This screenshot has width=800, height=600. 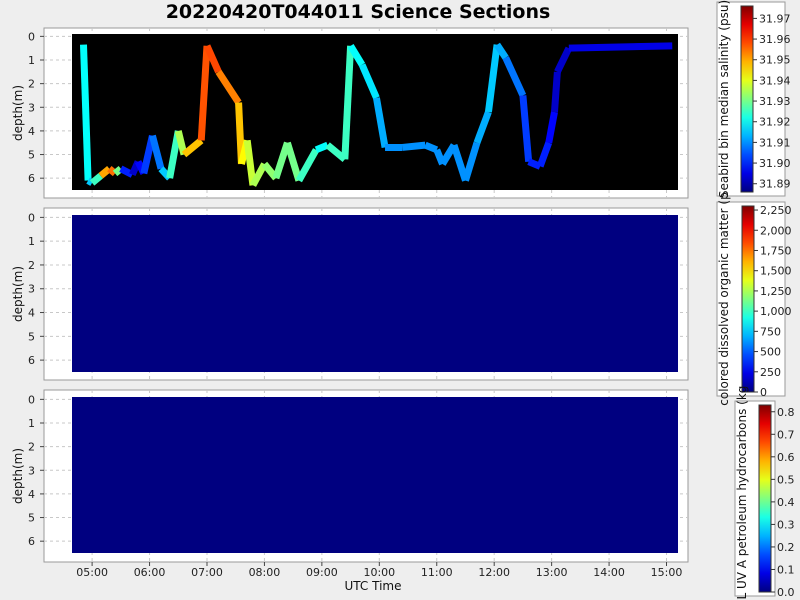 I want to click on colorbar-tick-label: 31.95, so click(x=775, y=60).